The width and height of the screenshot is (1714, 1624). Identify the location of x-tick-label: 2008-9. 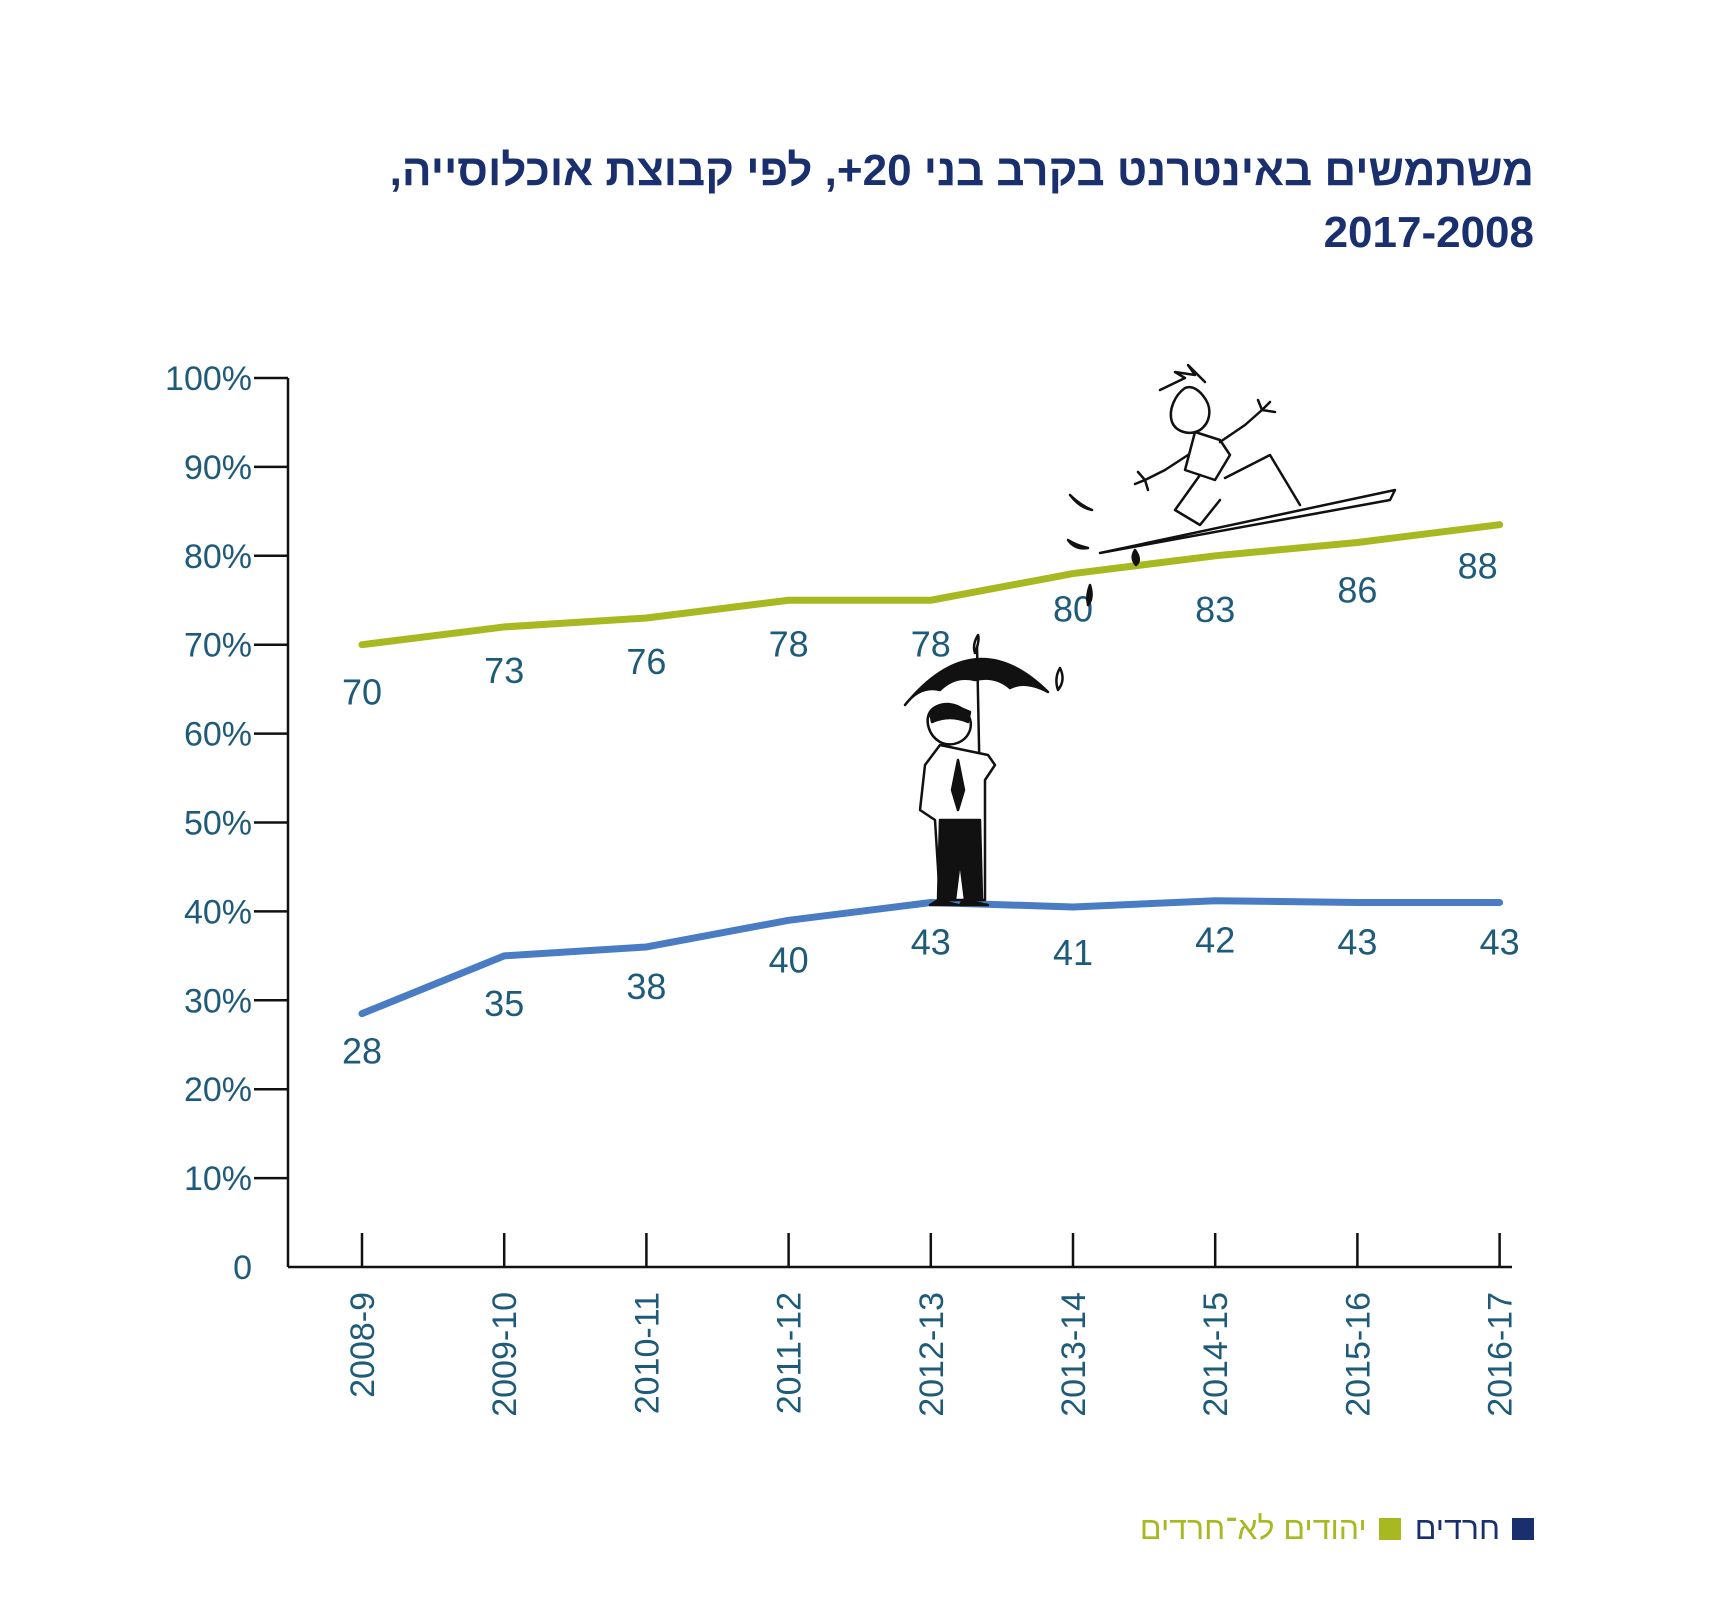
(363, 1345).